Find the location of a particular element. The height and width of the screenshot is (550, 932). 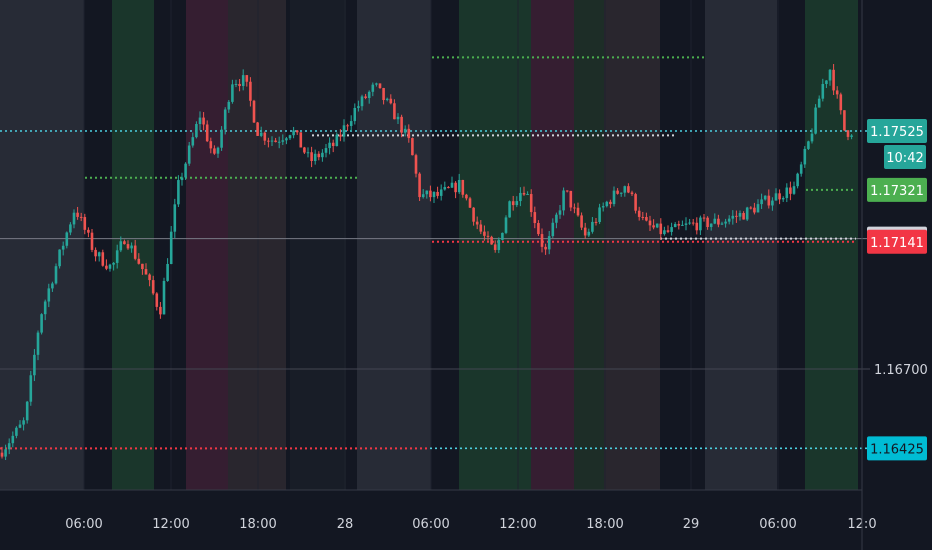

price-badge-green-level is located at coordinates (897, 189).